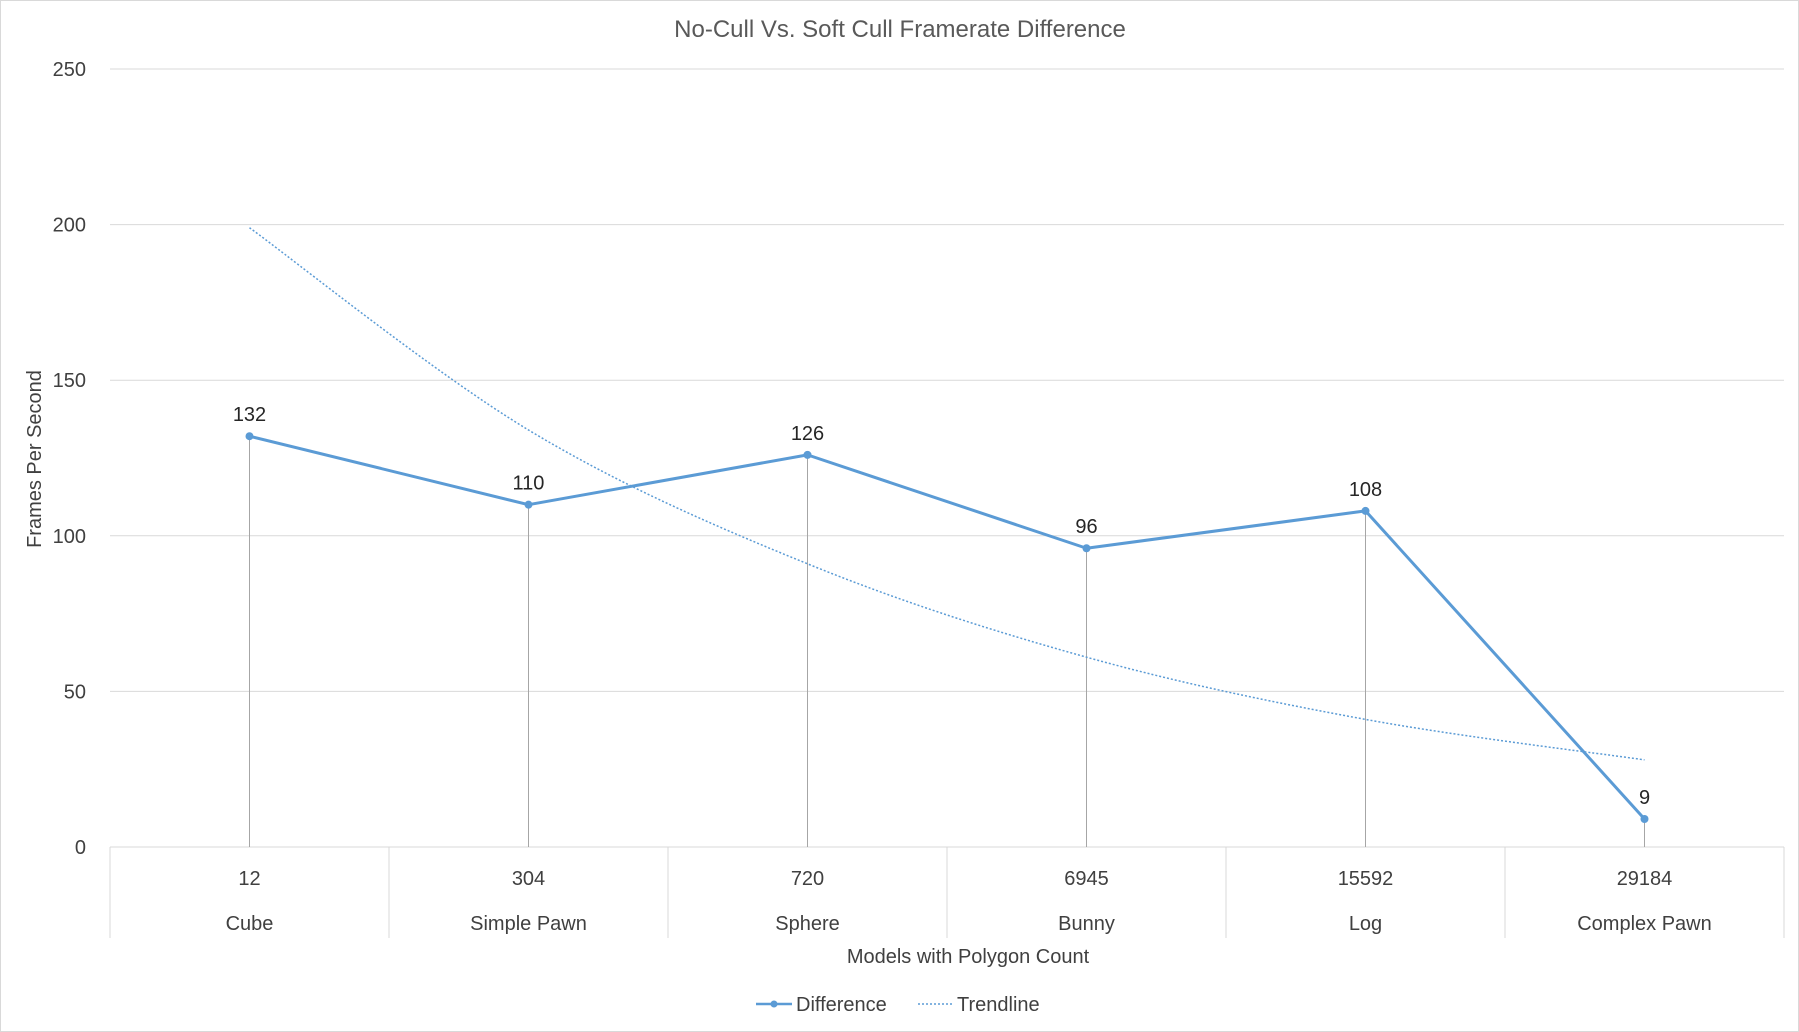 This screenshot has height=1032, width=1799. I want to click on data-label: 96, so click(1086, 527).